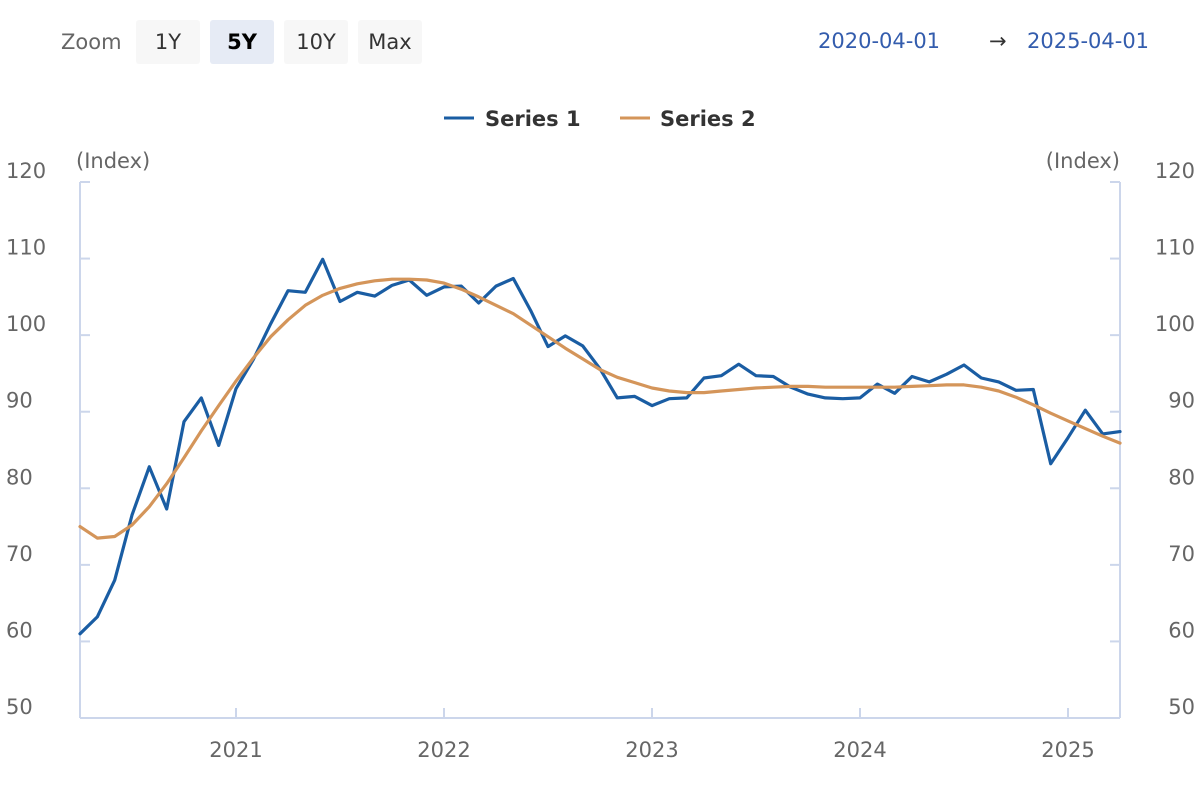 The image size is (1200, 800). I want to click on y-right-tick-label: 120, so click(1175, 171).